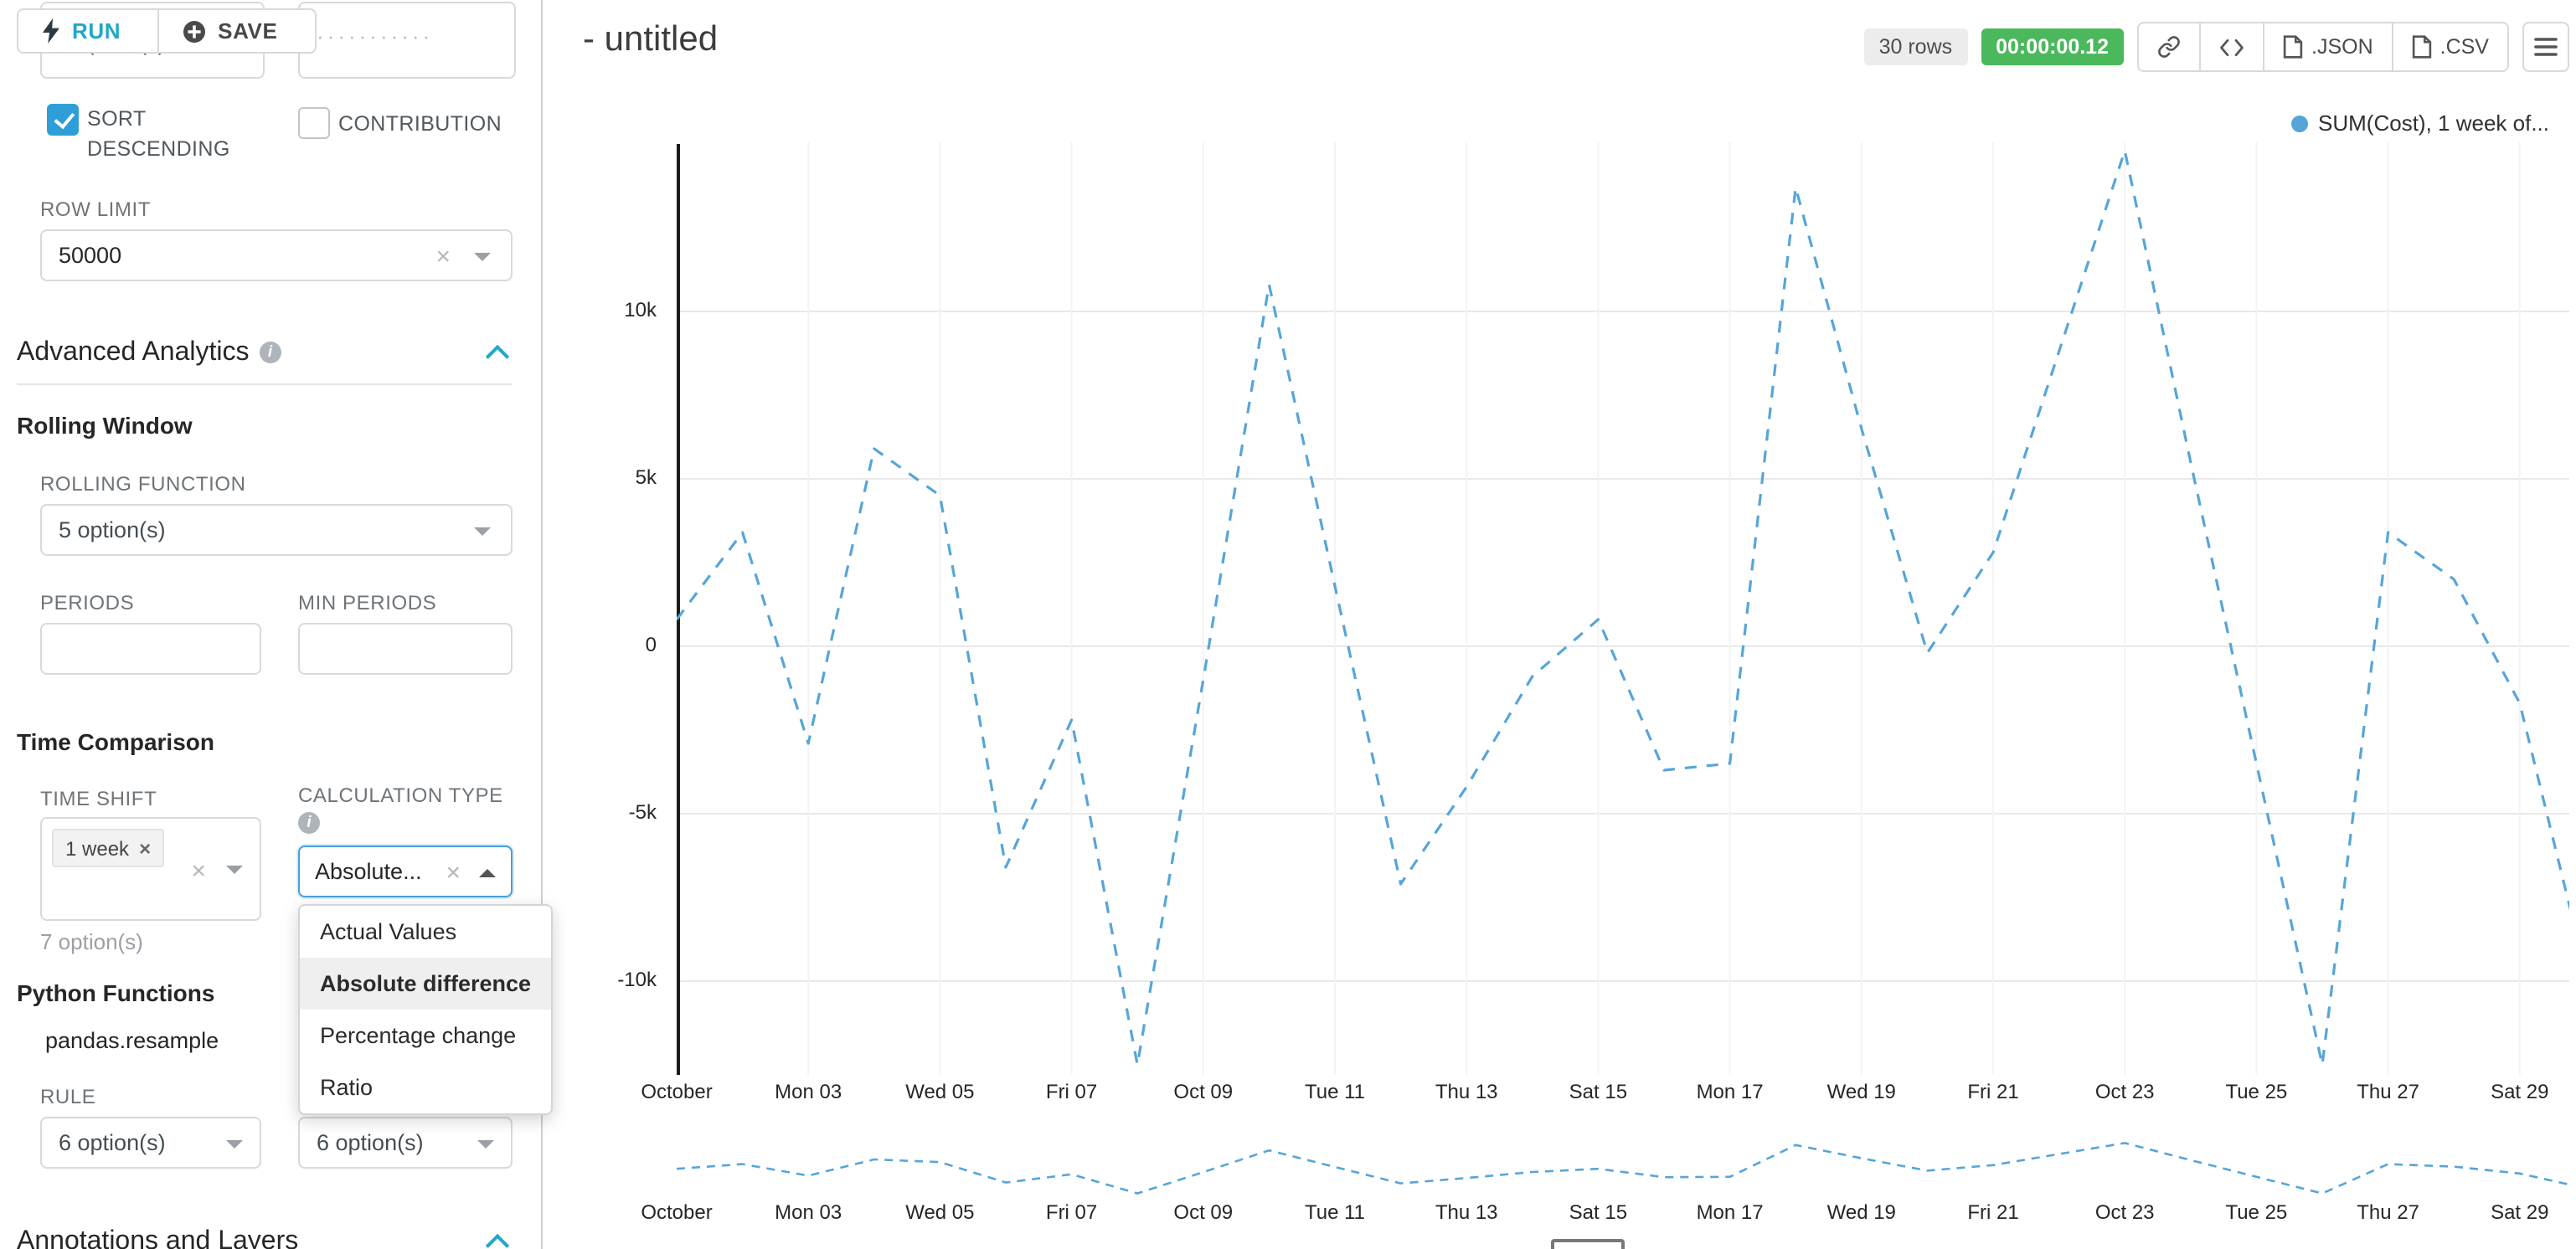 This screenshot has height=1249, width=2576. What do you see at coordinates (375, 36) in the screenshot?
I see `truncated-select-right-placeholder: ···········` at bounding box center [375, 36].